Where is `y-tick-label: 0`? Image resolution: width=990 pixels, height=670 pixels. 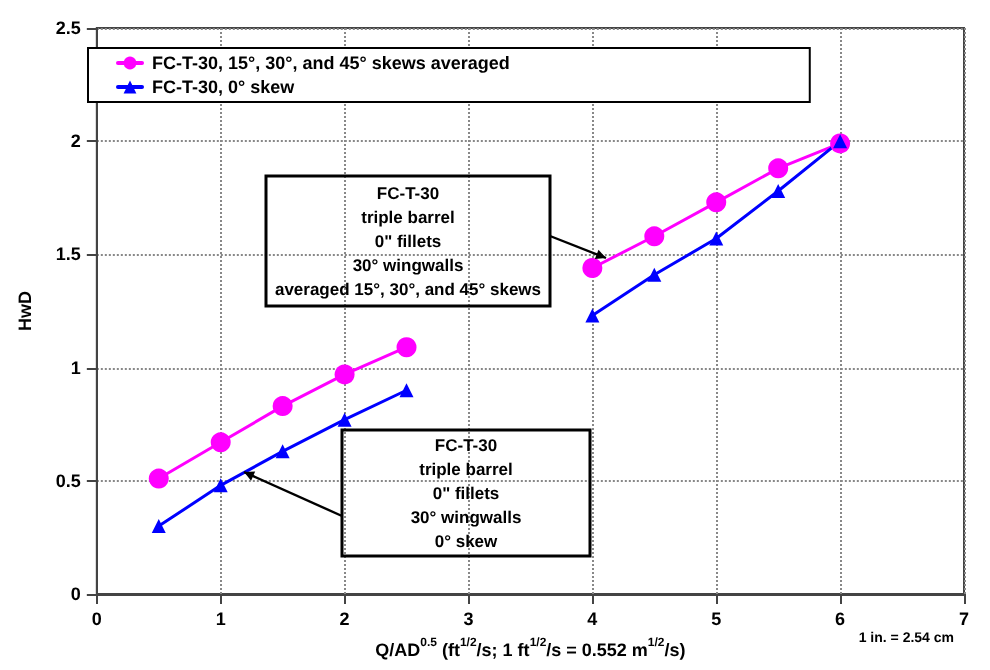
y-tick-label: 0 is located at coordinates (75, 594).